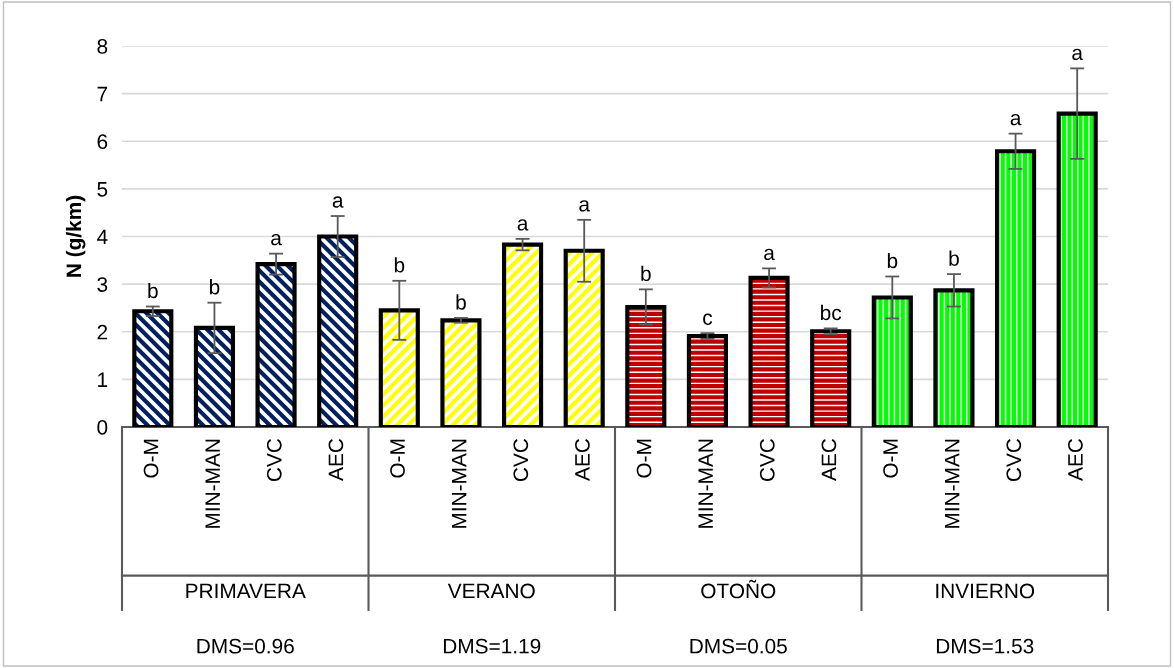 Image resolution: width=1174 pixels, height=668 pixels. I want to click on y-tick-label: 5, so click(102, 189).